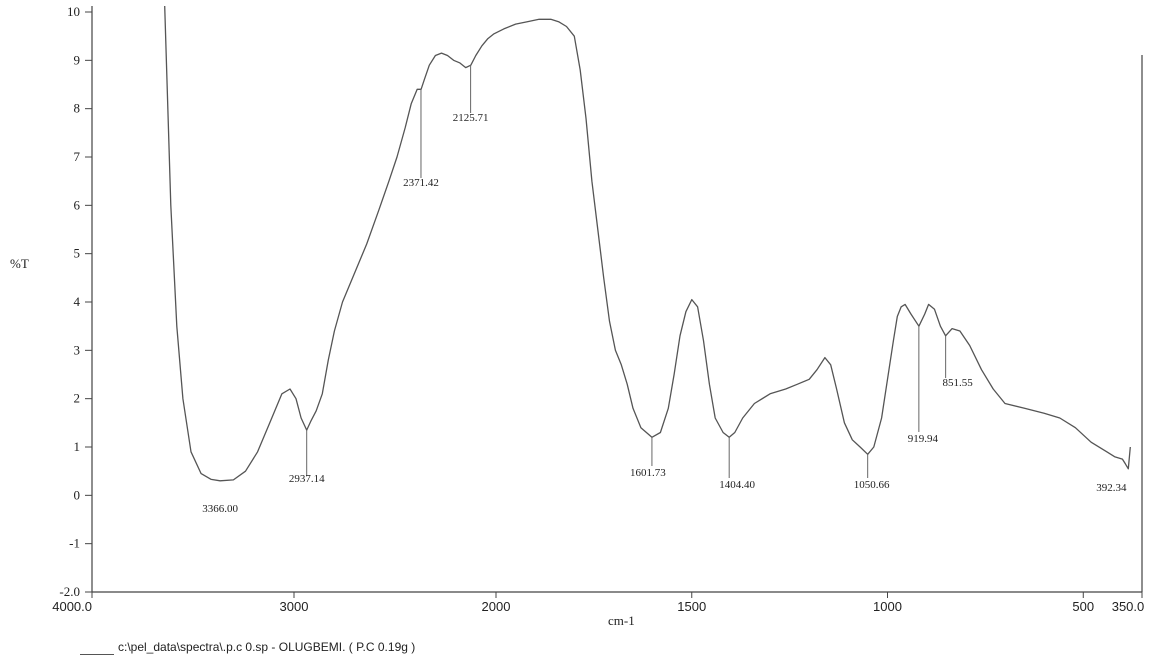  I want to click on y-tick-label: -1, so click(74, 543).